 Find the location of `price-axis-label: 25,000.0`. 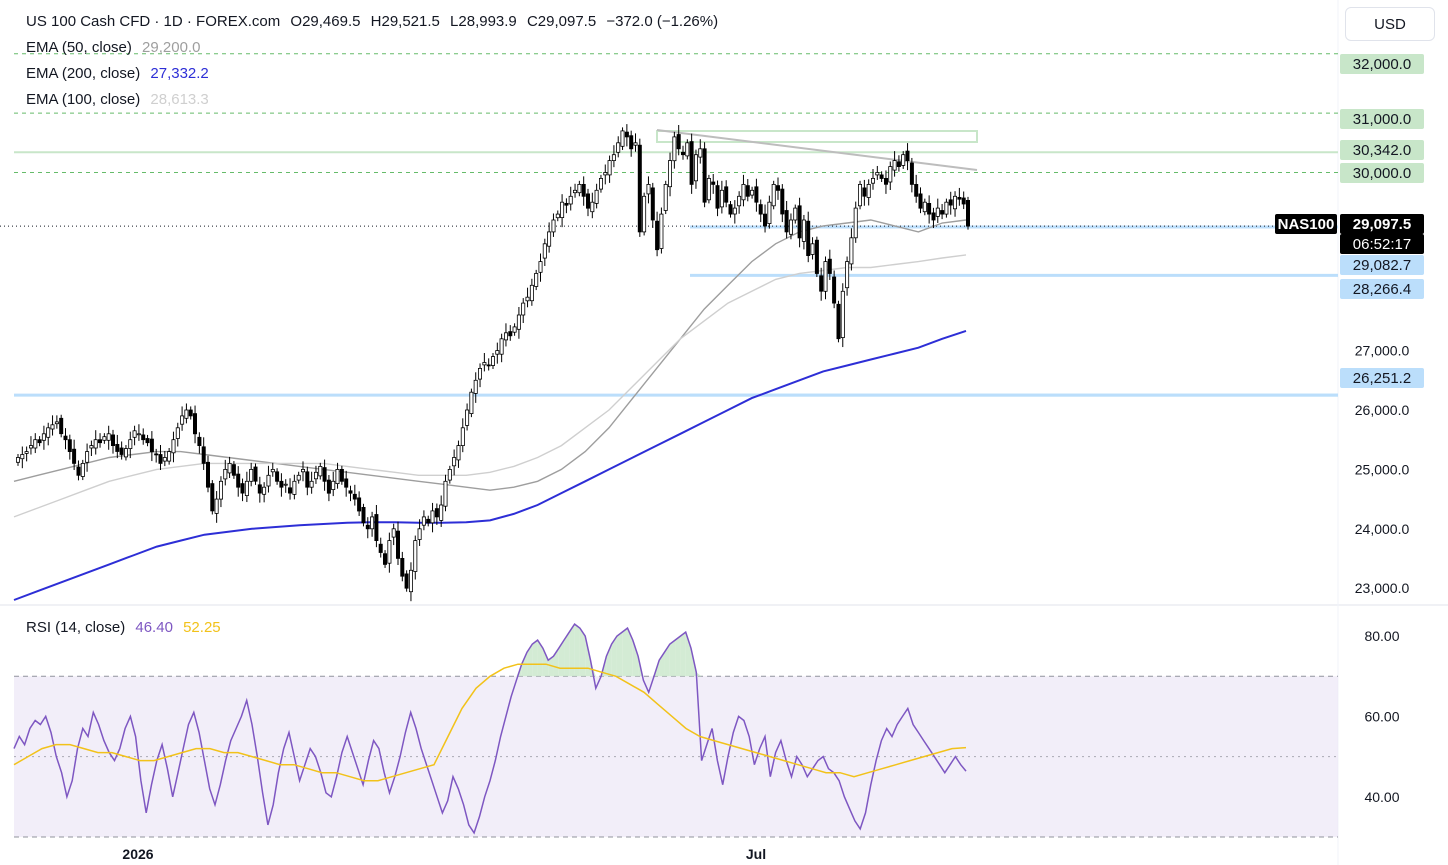

price-axis-label: 25,000.0 is located at coordinates (1382, 469).